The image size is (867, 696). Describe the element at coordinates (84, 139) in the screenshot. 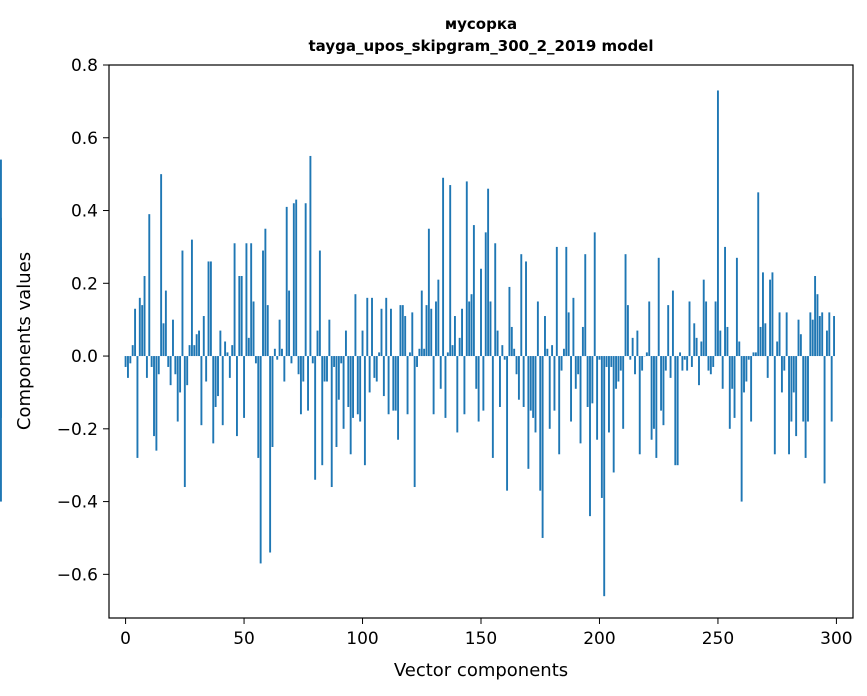

I see `y-tick-label: 0.6` at that location.